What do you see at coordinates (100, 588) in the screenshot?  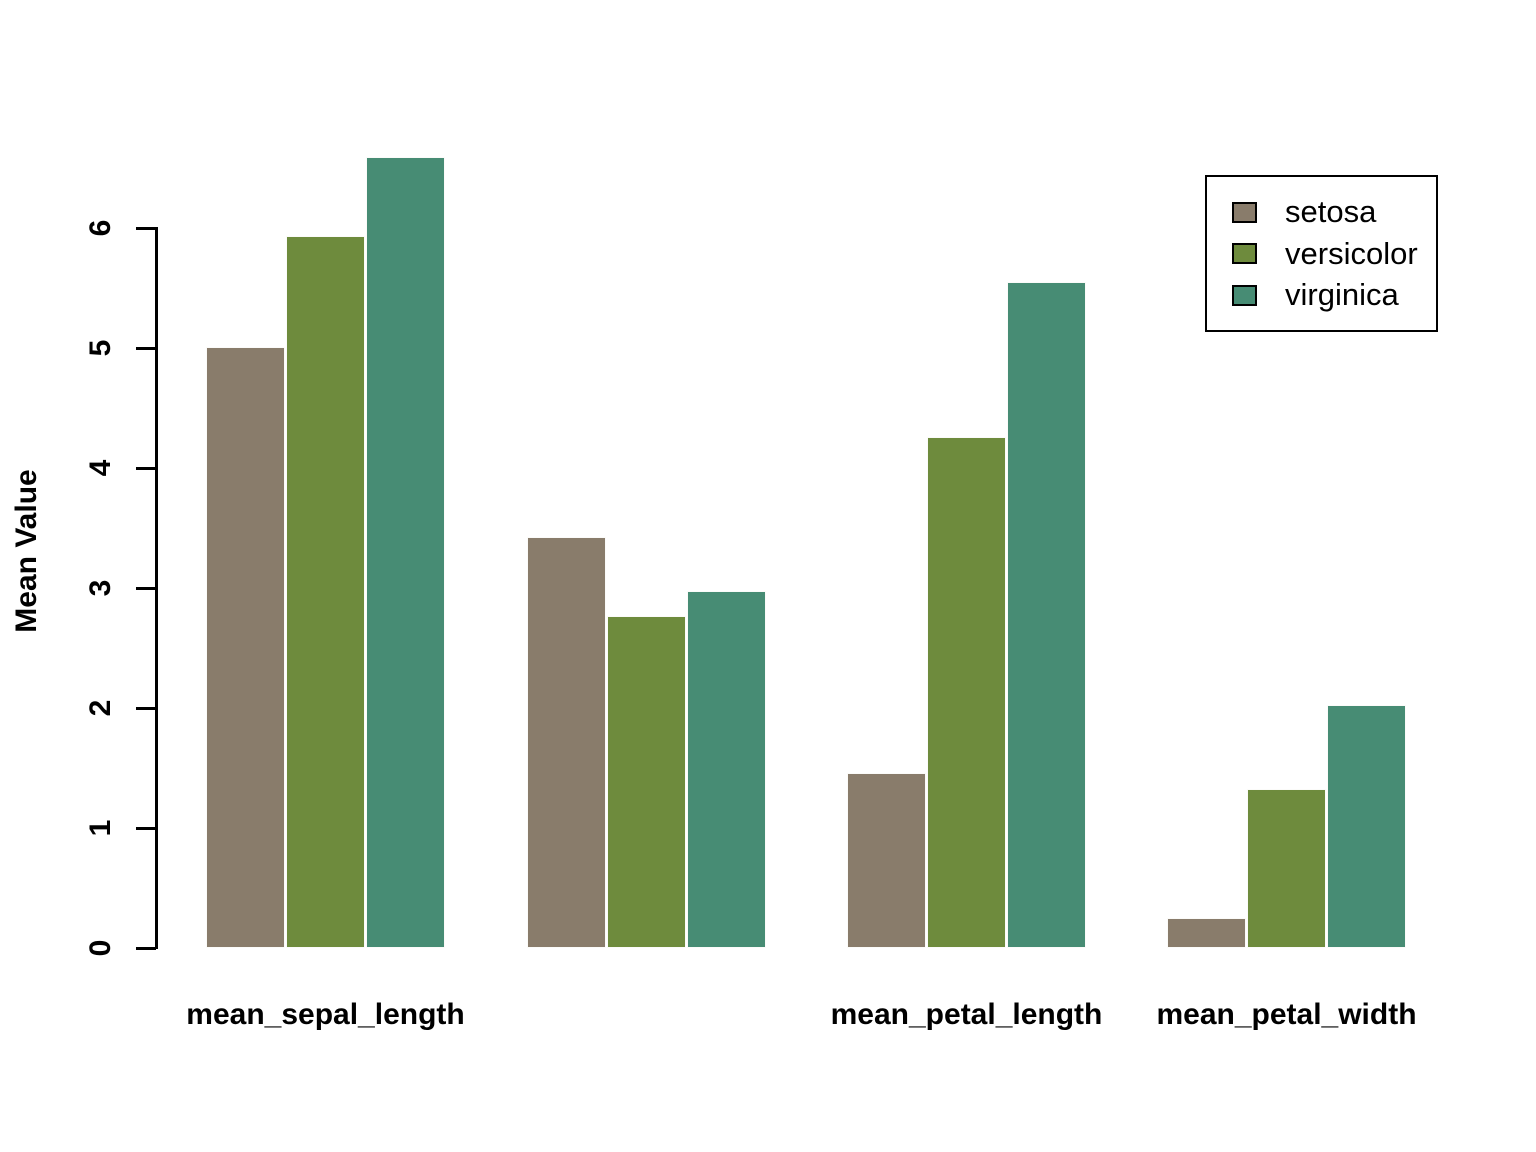 I see `y-tick-label-3: 3` at bounding box center [100, 588].